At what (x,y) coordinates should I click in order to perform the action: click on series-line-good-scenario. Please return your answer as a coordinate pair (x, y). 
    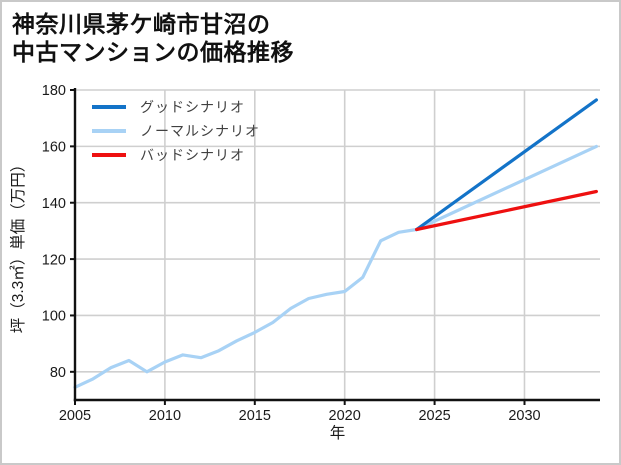
    Looking at the image, I should click on (507, 165).